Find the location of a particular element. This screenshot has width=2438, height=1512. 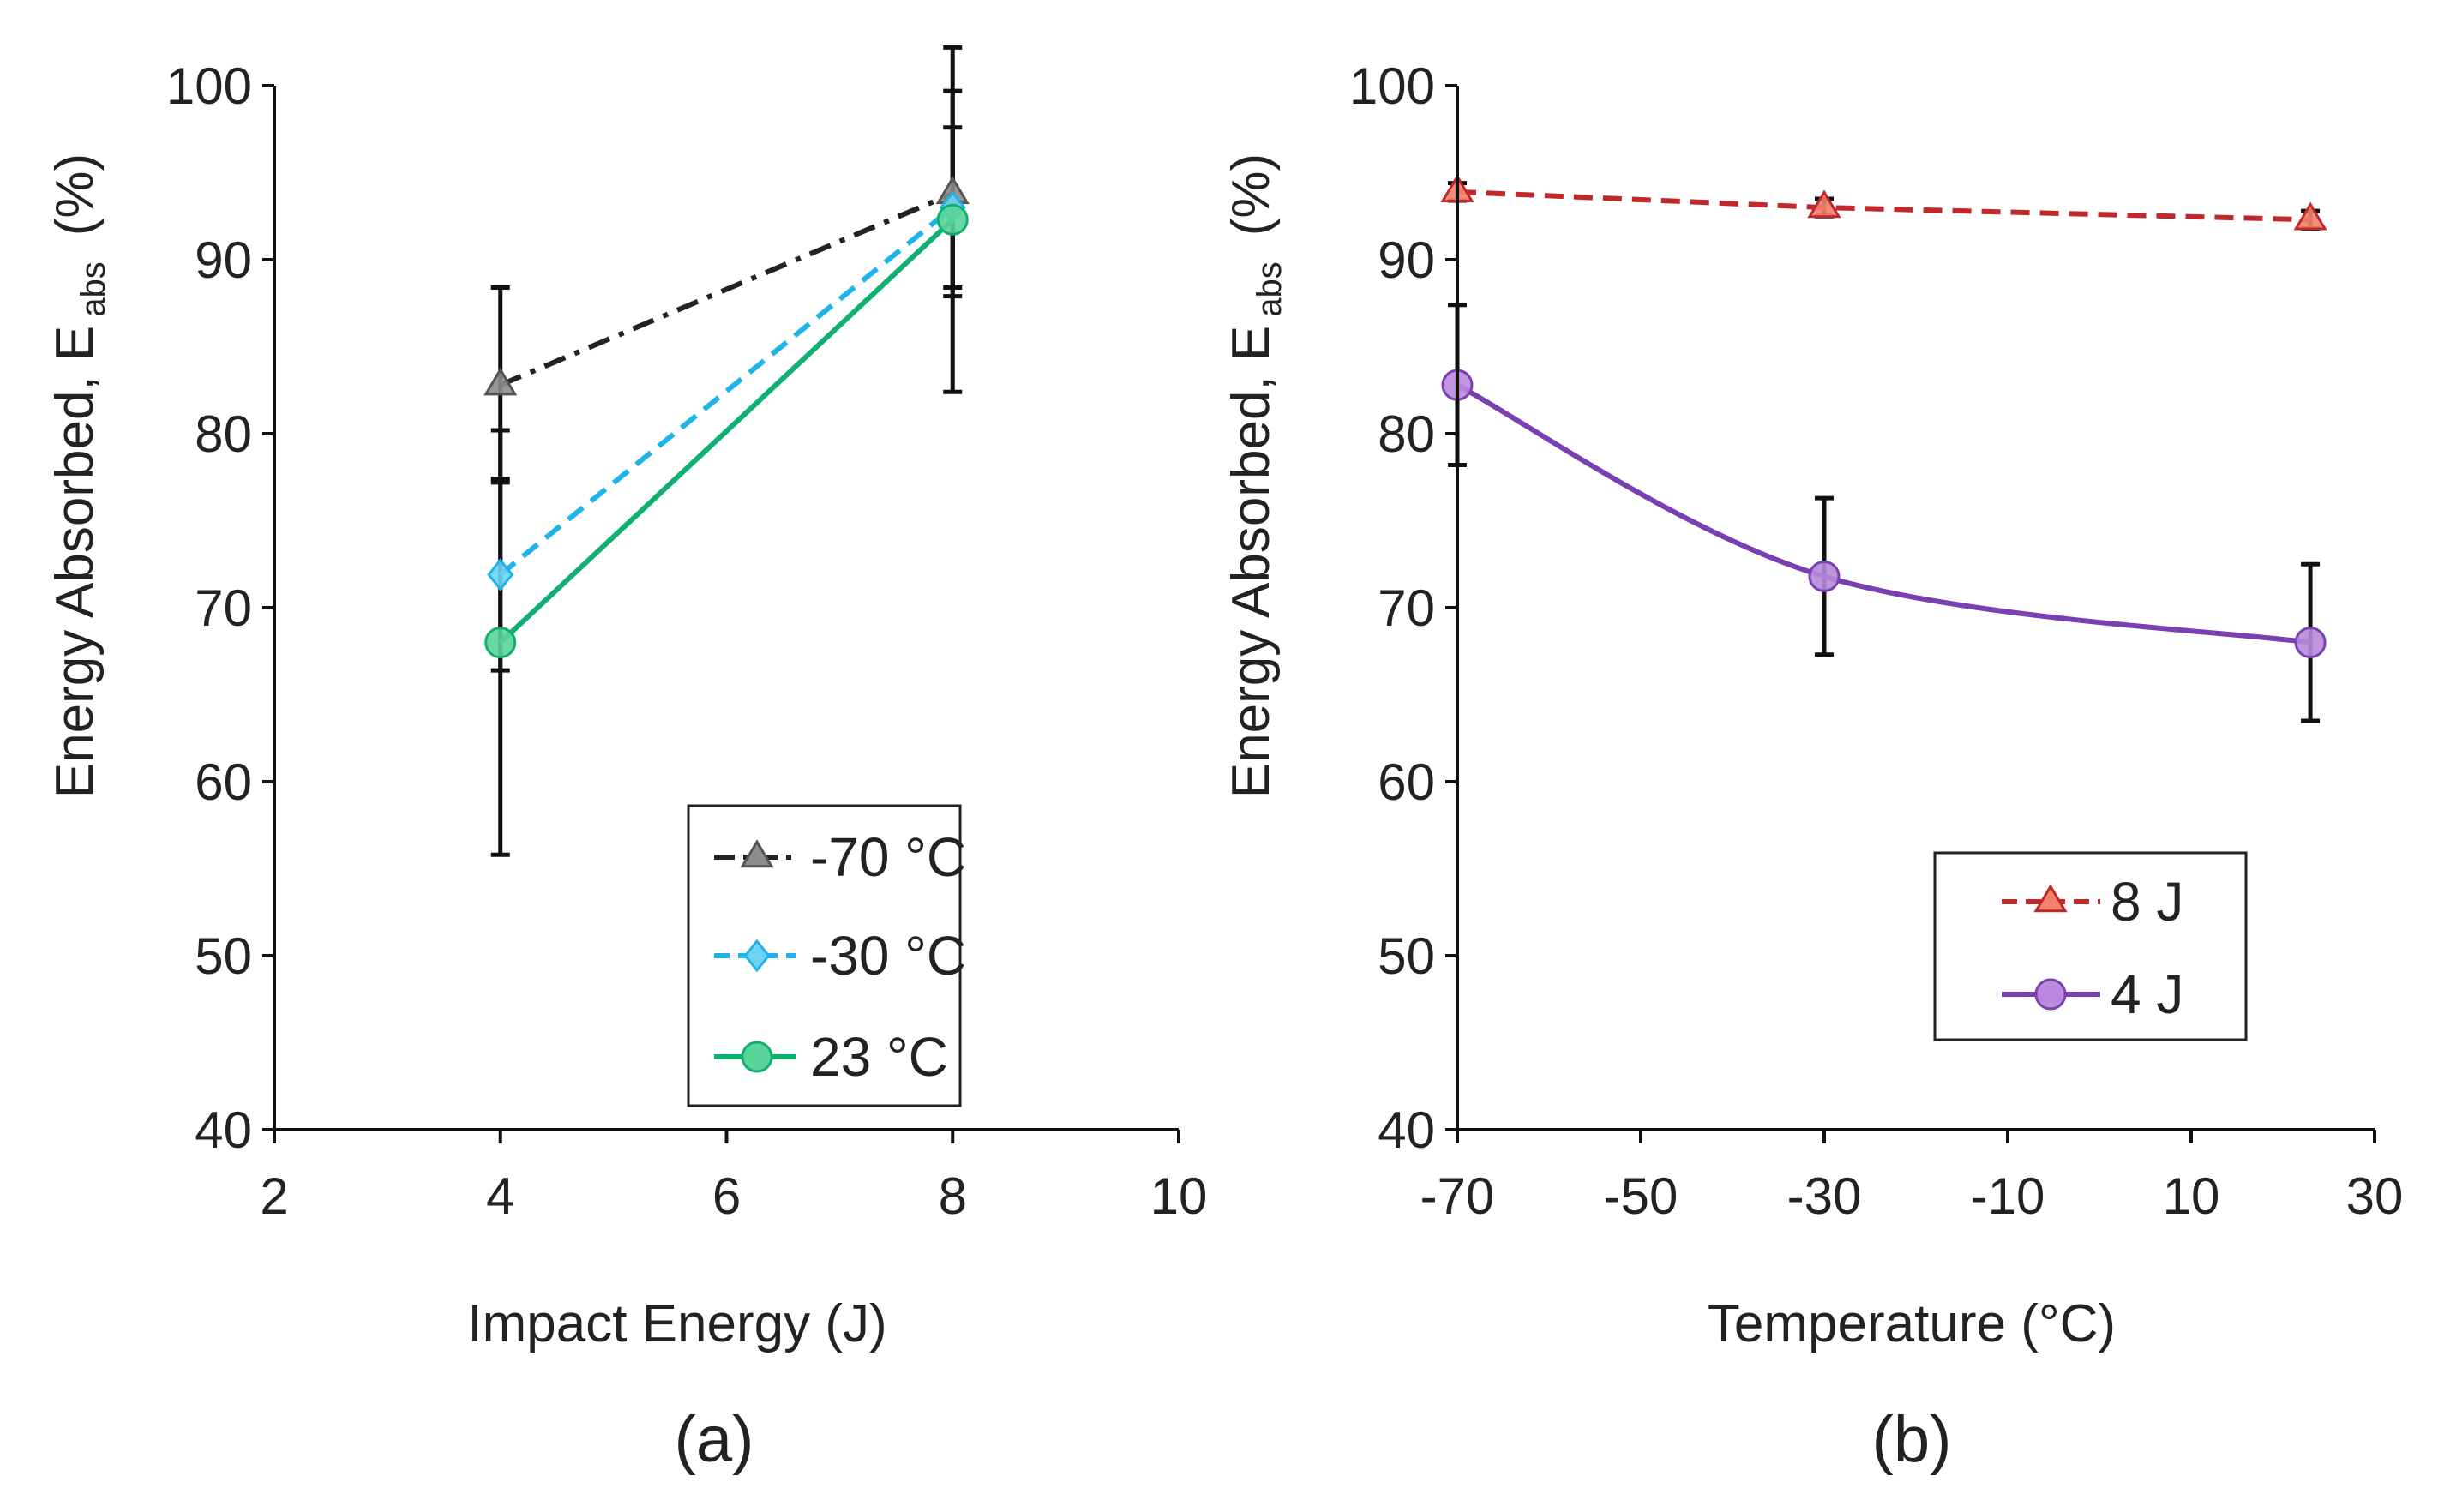

panel-a-x-tick-label: 10 is located at coordinates (1179, 1196).